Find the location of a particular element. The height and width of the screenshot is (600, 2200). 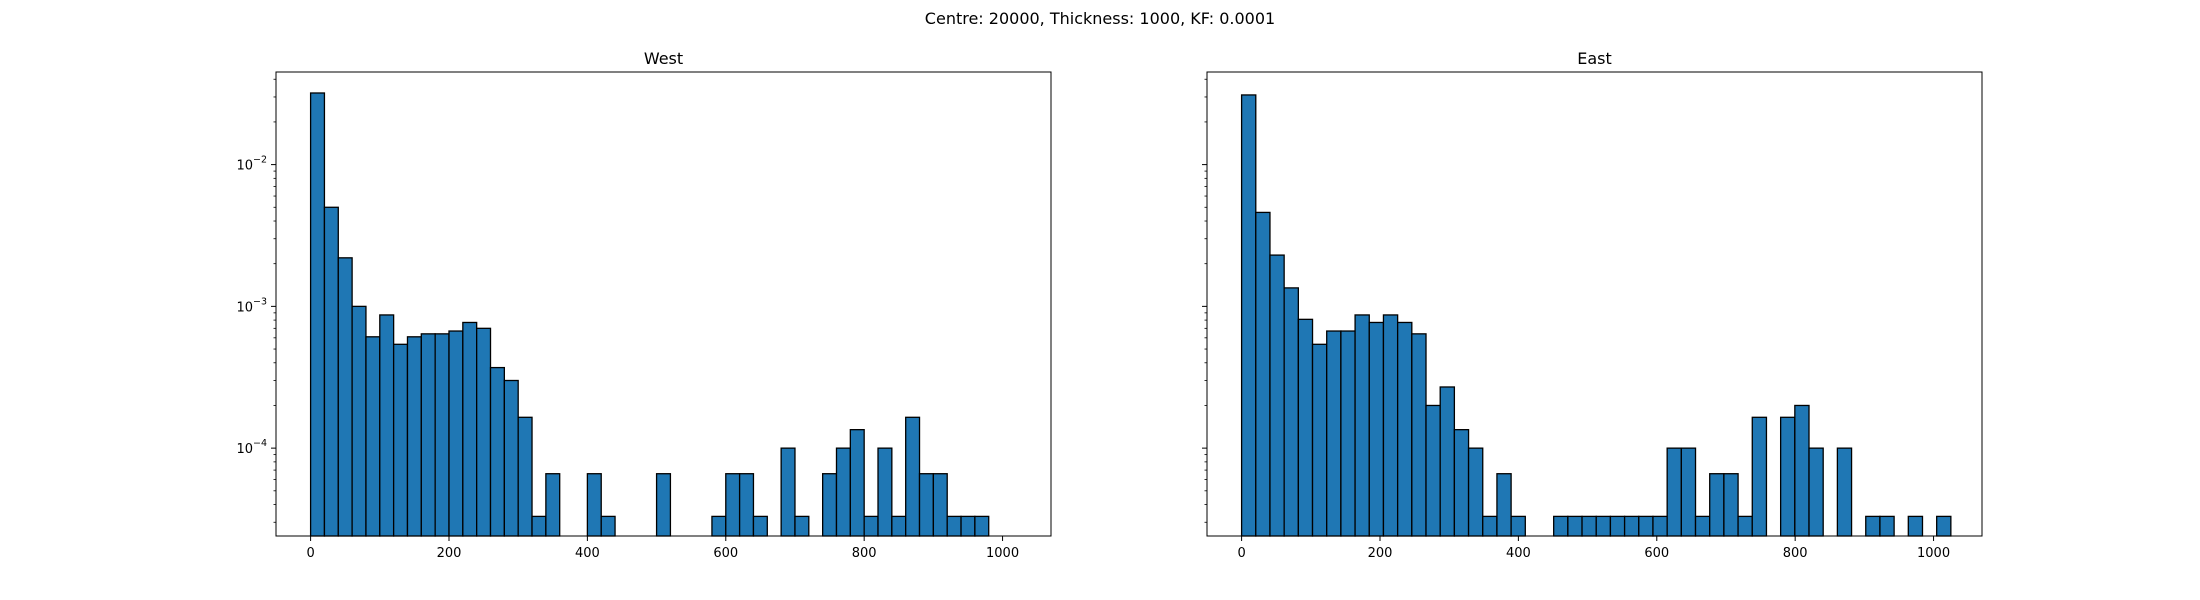

y-tick-label: 10⁻³ is located at coordinates (251, 305).